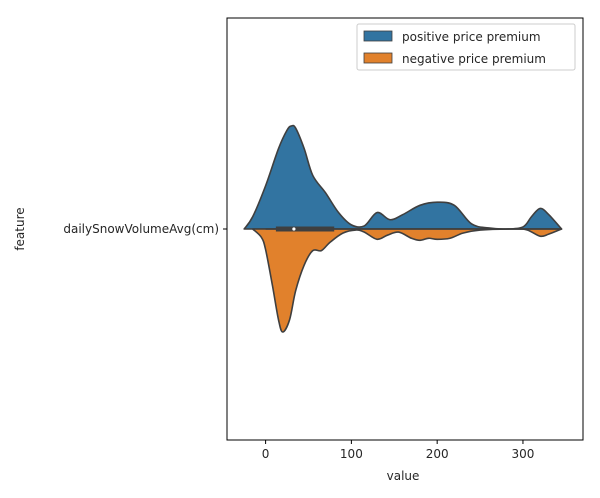 This screenshot has width=600, height=498. What do you see at coordinates (266, 454) in the screenshot?
I see `x-tick-label: 0` at bounding box center [266, 454].